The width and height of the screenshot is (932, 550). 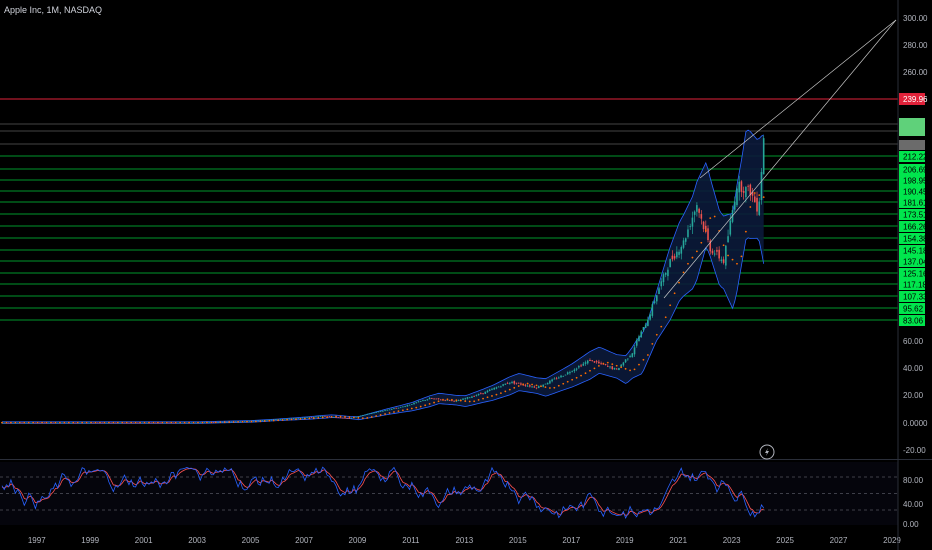 What do you see at coordinates (625, 540) in the screenshot?
I see `time-tick-label: 2019` at bounding box center [625, 540].